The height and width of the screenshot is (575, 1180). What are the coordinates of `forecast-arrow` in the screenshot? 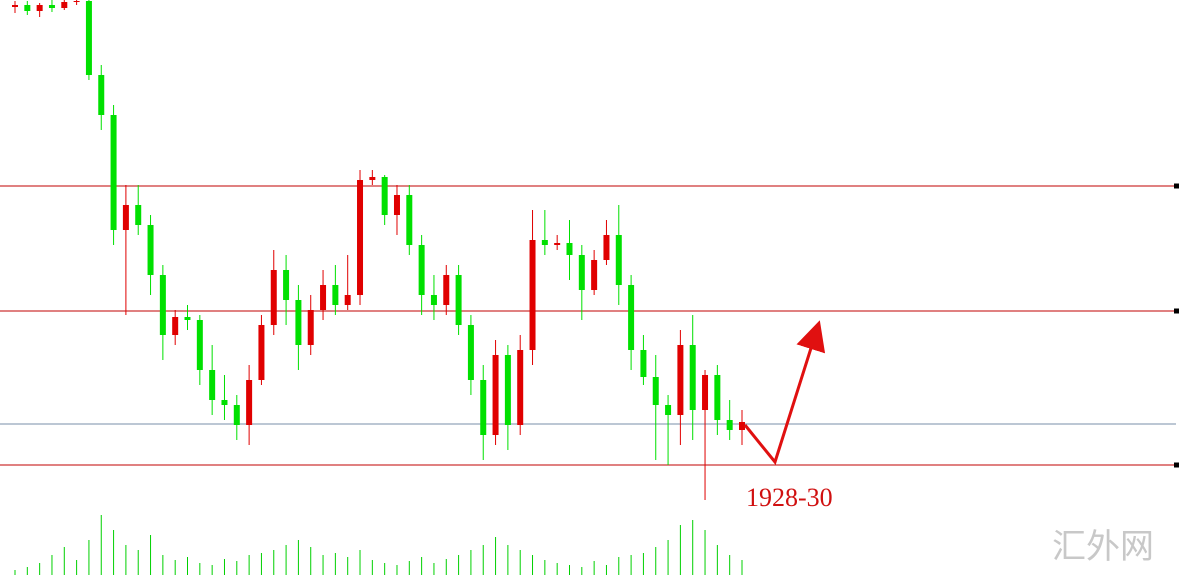 It's located at (784, 393).